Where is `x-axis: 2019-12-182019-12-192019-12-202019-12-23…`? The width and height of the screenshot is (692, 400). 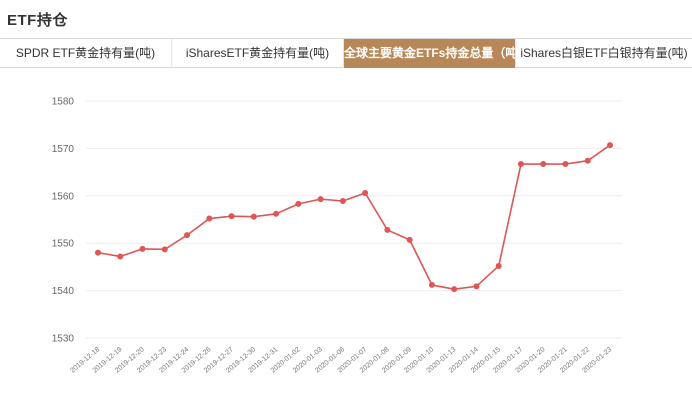 x-axis: 2019-12-182019-12-192019-12-202019-12-23… is located at coordinates (341, 360).